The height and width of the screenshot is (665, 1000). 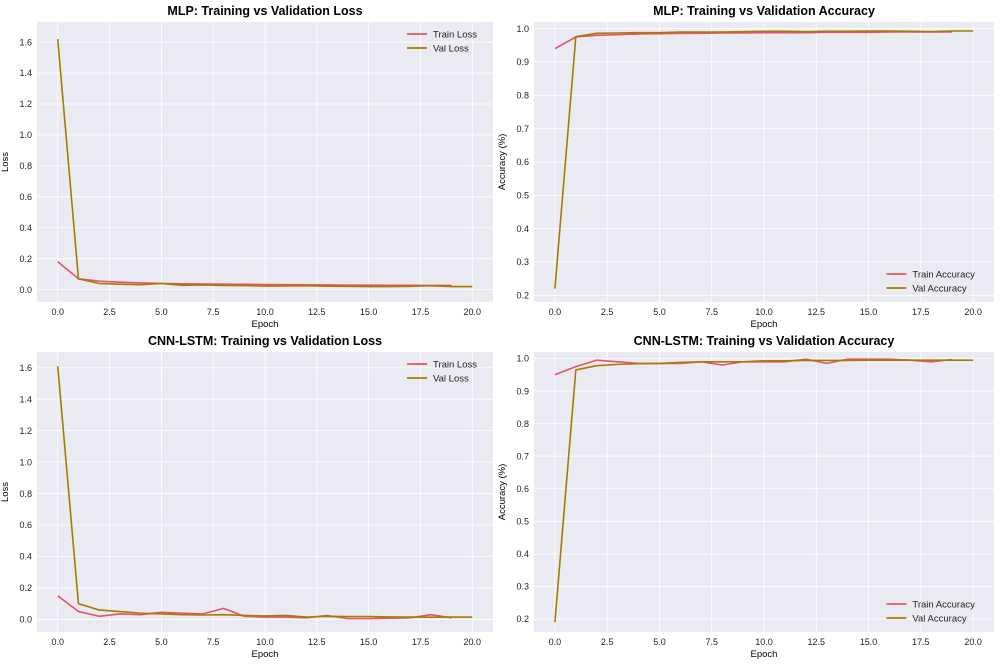 What do you see at coordinates (265, 341) in the screenshot?
I see `chart-title: CNN-LSTM: Training vs Validation Loss` at bounding box center [265, 341].